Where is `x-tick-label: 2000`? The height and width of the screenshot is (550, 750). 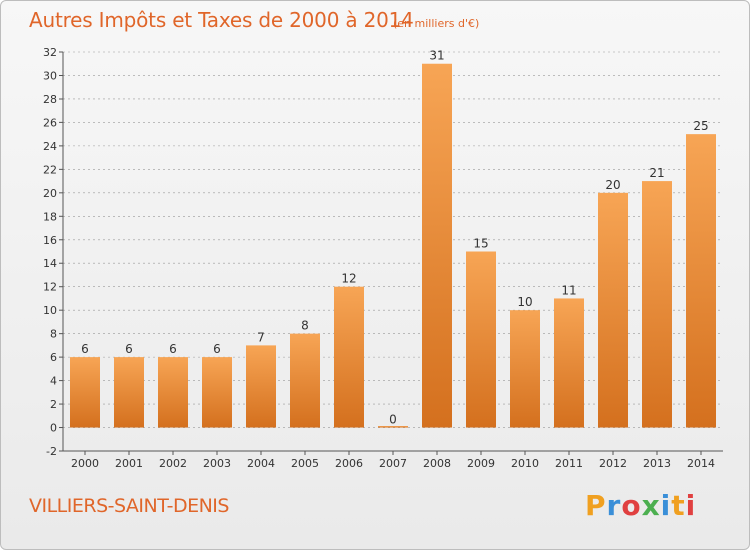 x-tick-label: 2000 is located at coordinates (85, 463).